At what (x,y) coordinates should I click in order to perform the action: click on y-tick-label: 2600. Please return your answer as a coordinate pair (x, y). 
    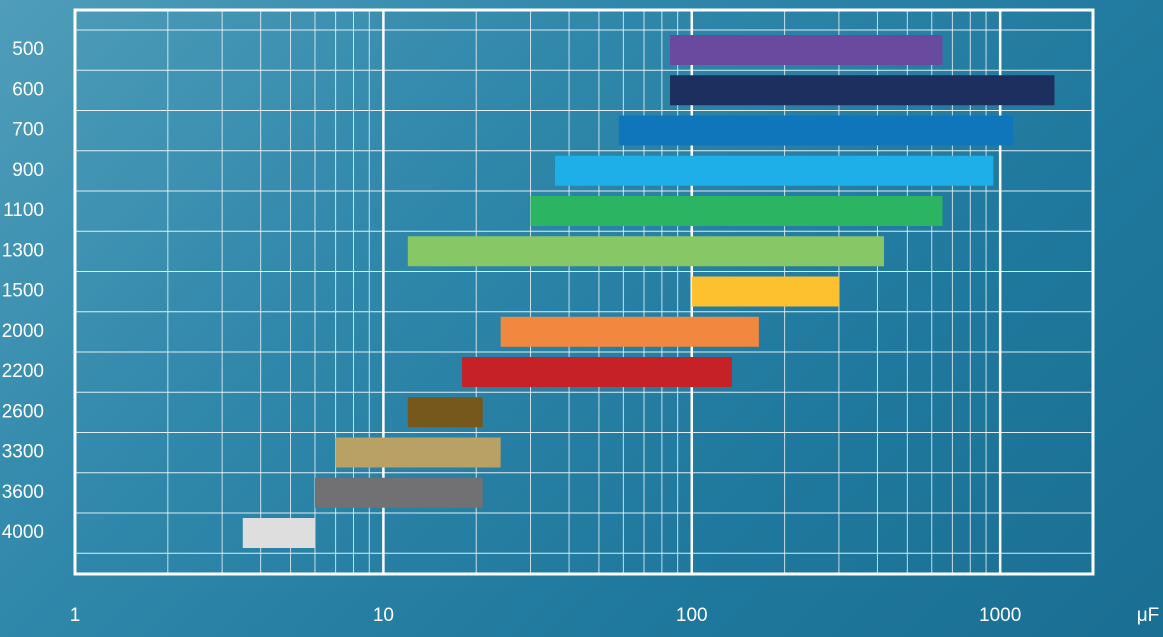
    Looking at the image, I should click on (23, 411).